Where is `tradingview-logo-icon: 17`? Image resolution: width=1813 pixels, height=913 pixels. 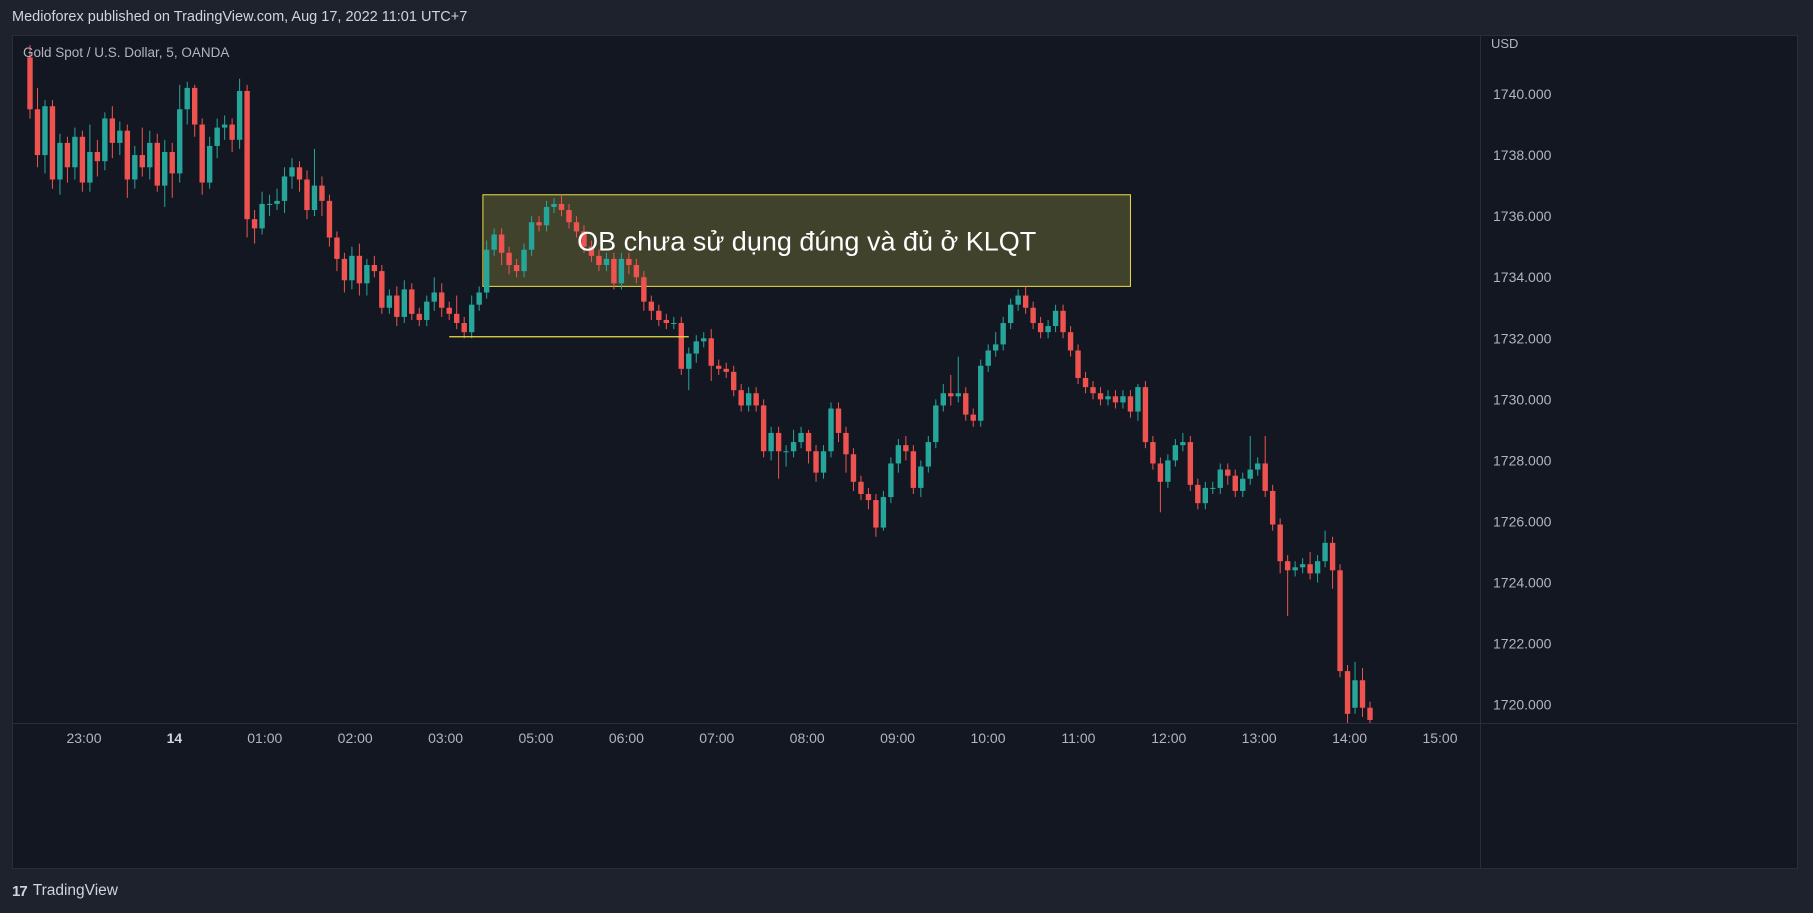
tradingview-logo-icon: 17 is located at coordinates (20, 891).